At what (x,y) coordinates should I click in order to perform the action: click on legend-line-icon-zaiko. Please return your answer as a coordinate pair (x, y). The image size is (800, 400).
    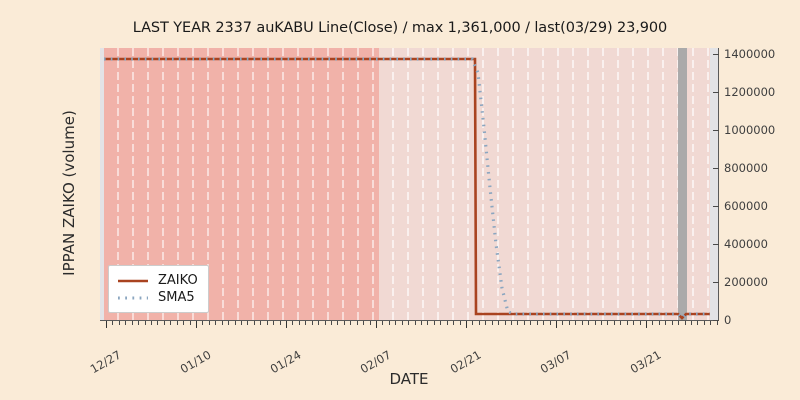
    Looking at the image, I should click on (133, 281).